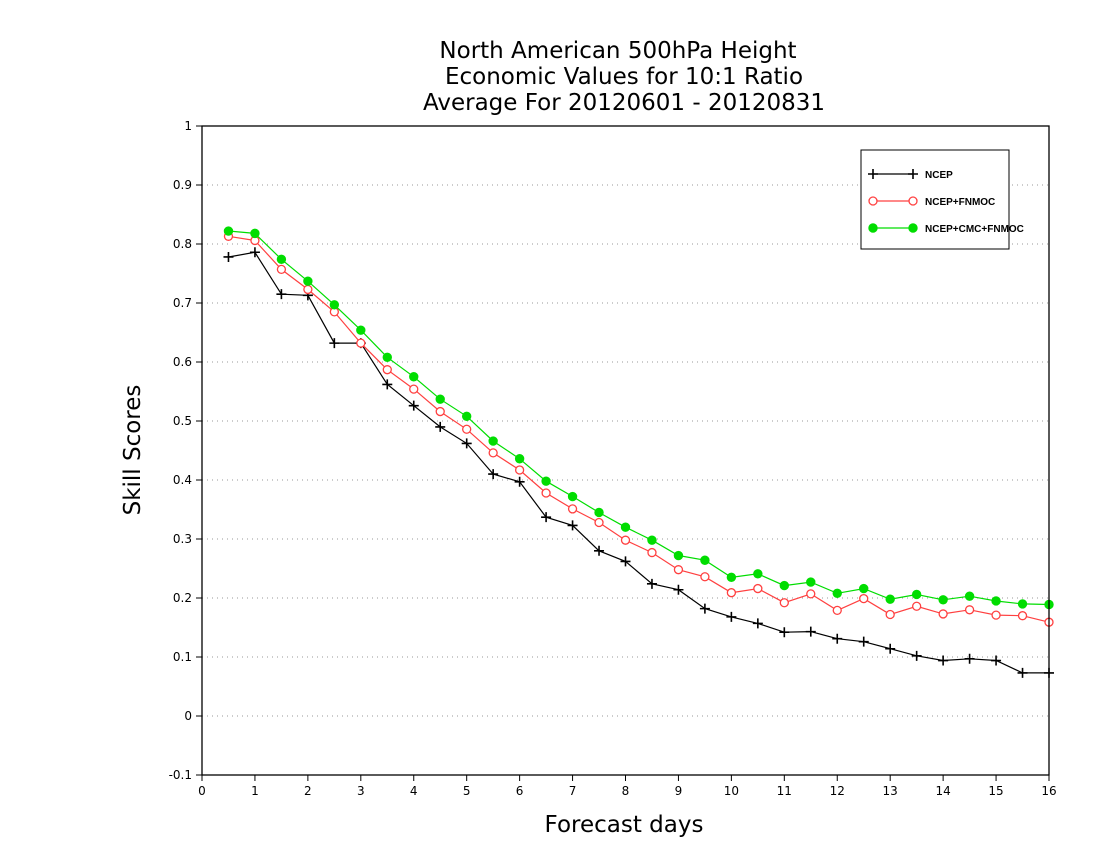 The height and width of the screenshot is (850, 1100). Describe the element at coordinates (308, 791) in the screenshot. I see `x-tick-label: 2` at that location.